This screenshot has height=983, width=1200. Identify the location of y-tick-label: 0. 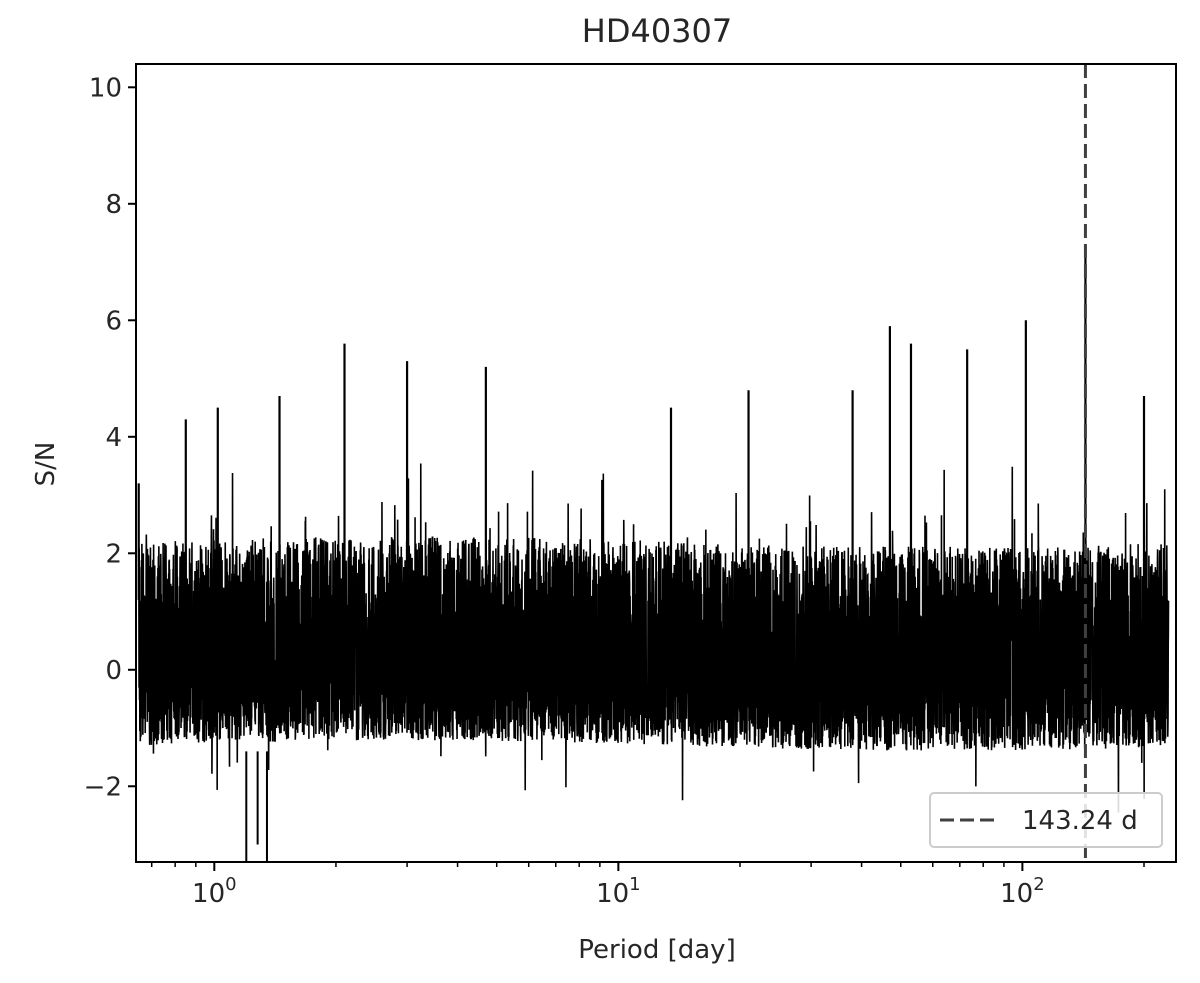
(113, 671).